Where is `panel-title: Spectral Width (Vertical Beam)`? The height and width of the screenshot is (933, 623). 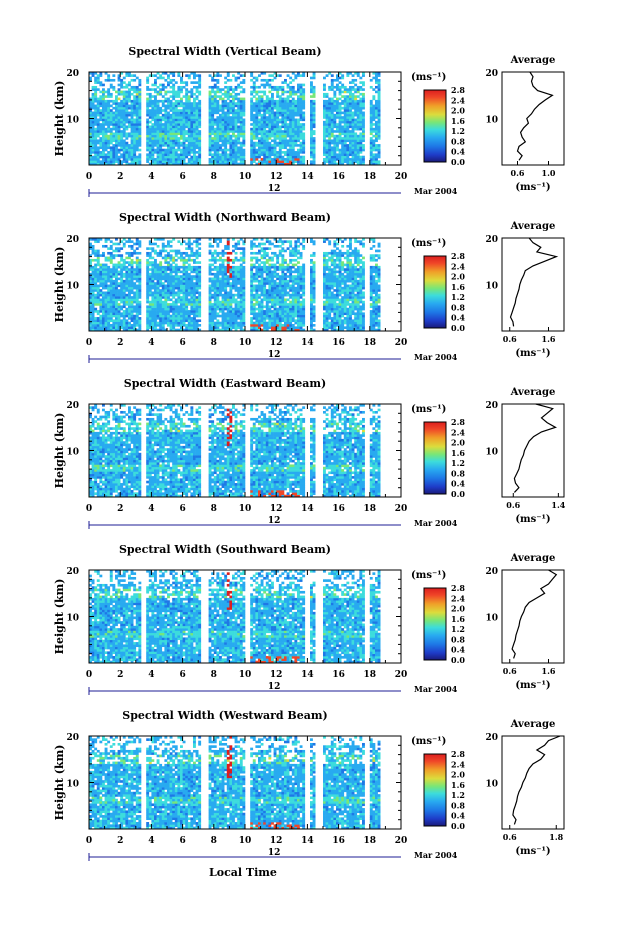 panel-title: Spectral Width (Vertical Beam) is located at coordinates (224, 51).